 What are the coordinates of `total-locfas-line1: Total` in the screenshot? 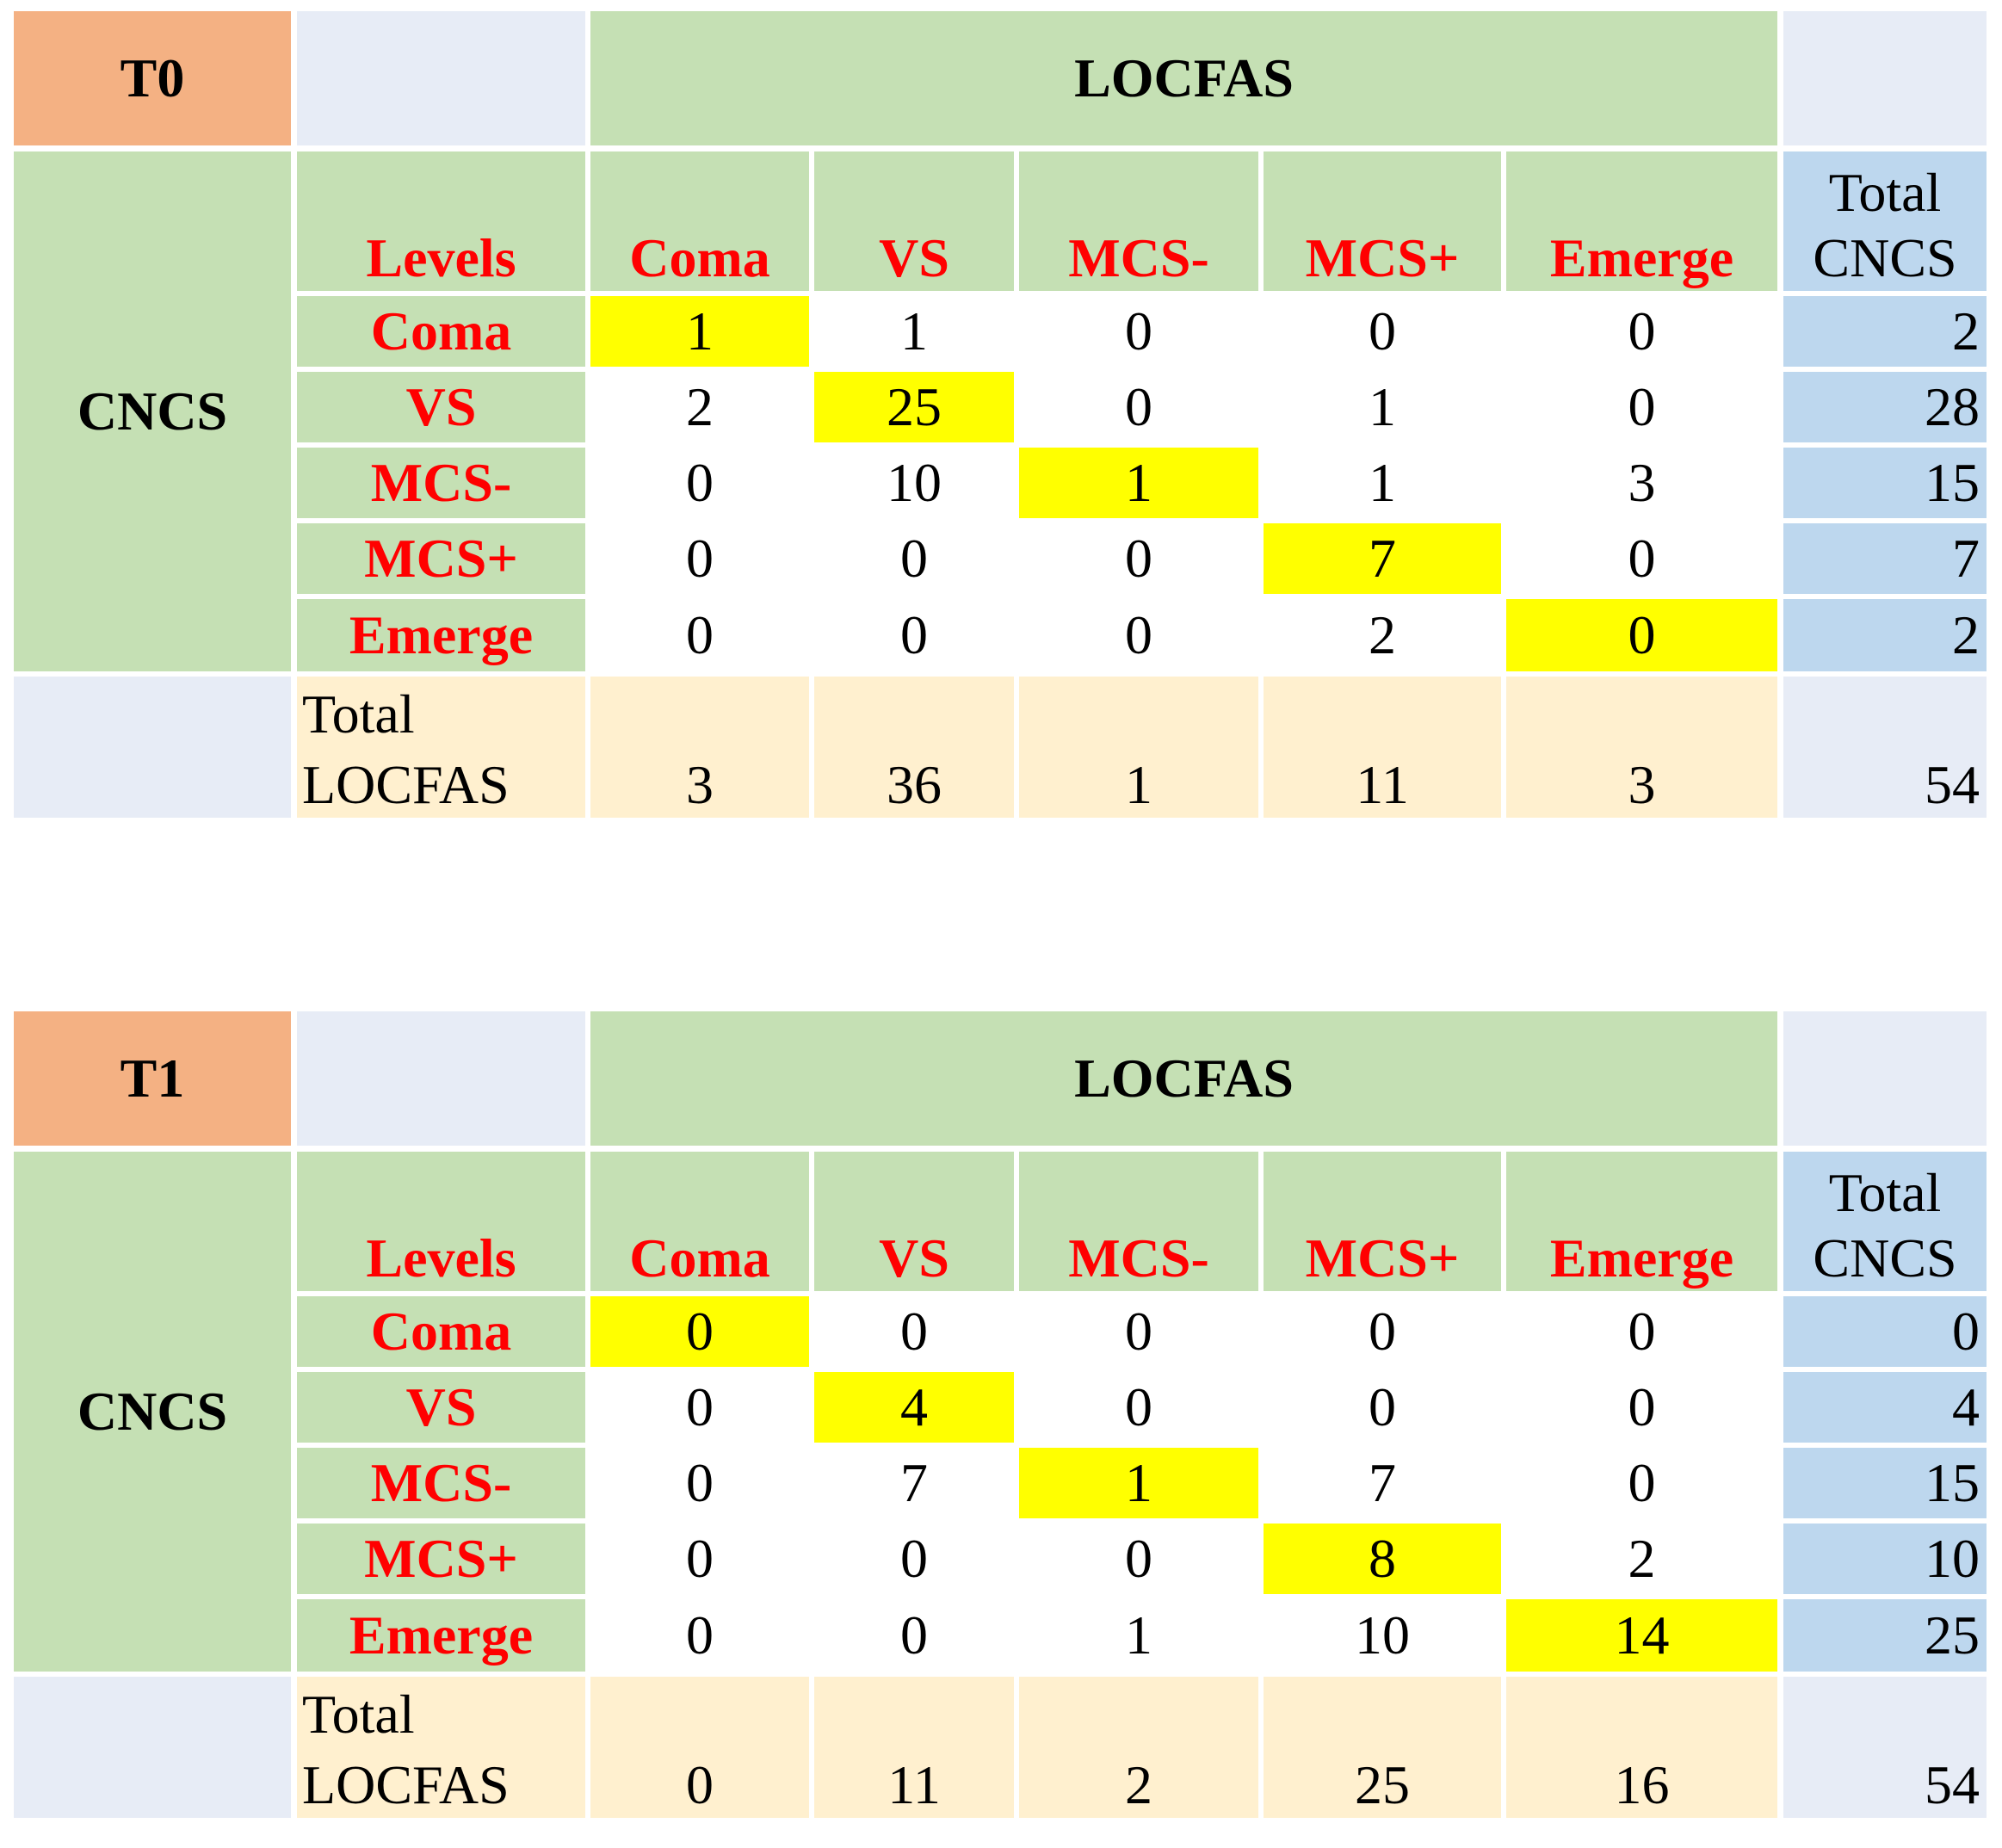 It's located at (359, 714).